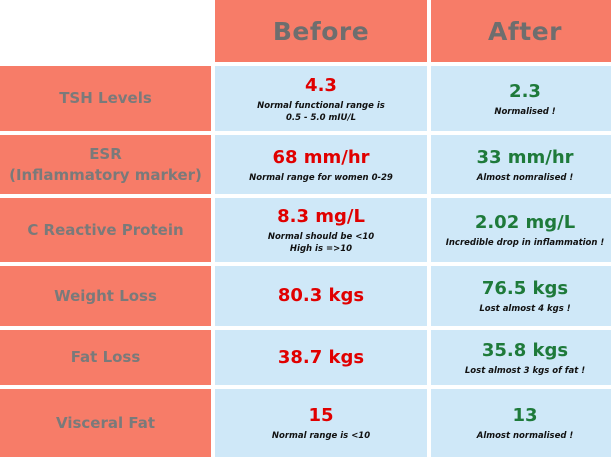 The height and width of the screenshot is (457, 611). I want to click on row-label-cell: Visceral Fat, so click(105, 423).